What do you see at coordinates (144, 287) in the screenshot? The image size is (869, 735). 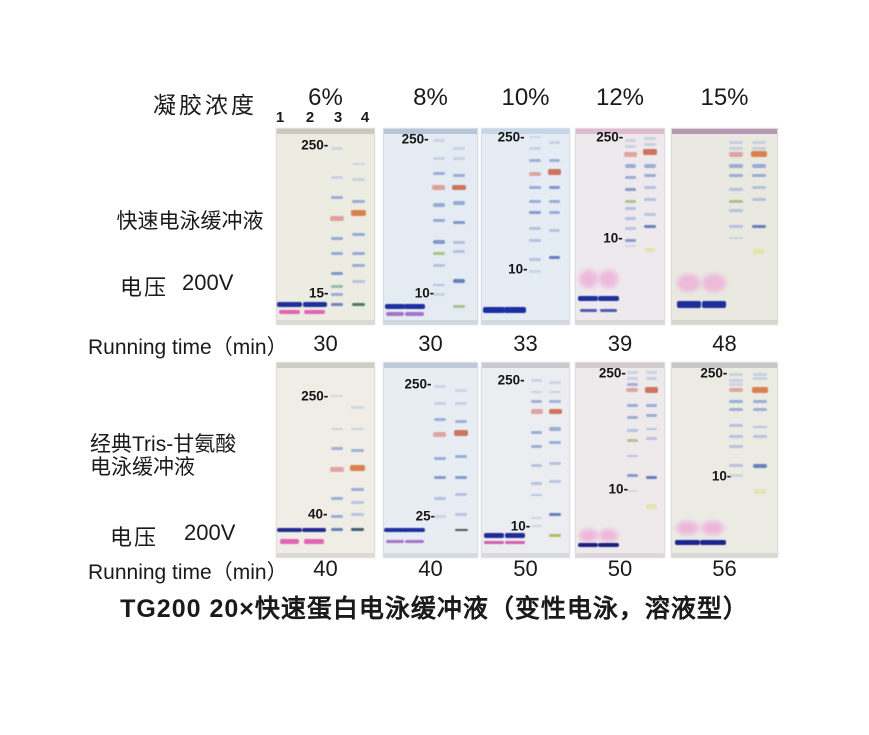 I see `voltage-label-fast: 电压` at bounding box center [144, 287].